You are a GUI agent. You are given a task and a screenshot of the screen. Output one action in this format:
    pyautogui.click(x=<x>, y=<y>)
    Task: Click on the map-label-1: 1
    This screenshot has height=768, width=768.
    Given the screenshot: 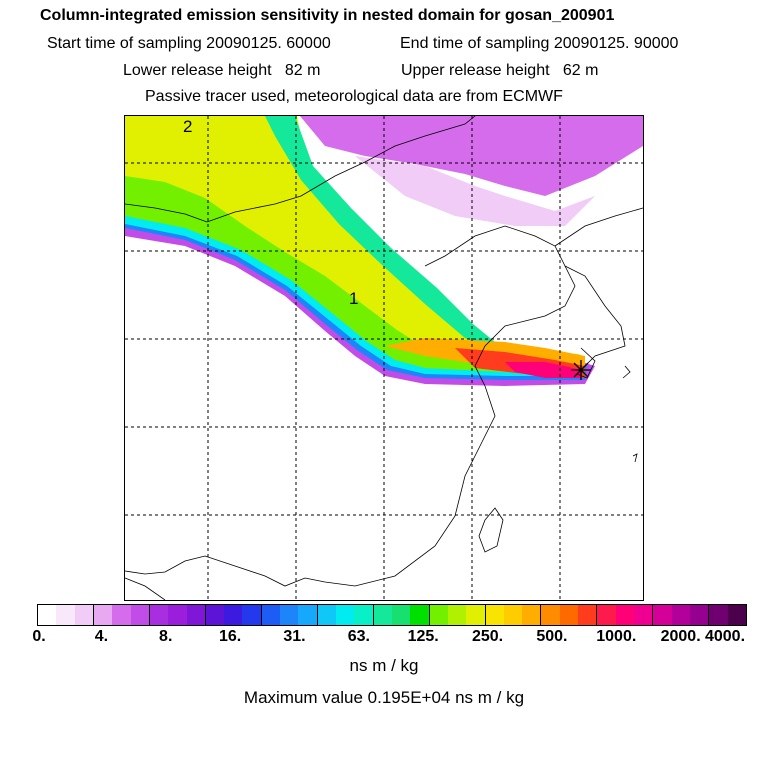 What is the action you would take?
    pyautogui.click(x=353, y=298)
    